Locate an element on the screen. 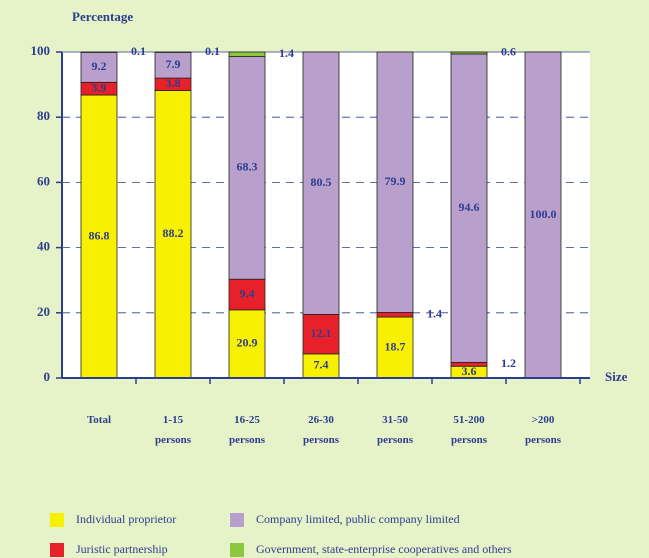 This screenshot has width=649, height=558. data-label: 18.7 is located at coordinates (395, 346).